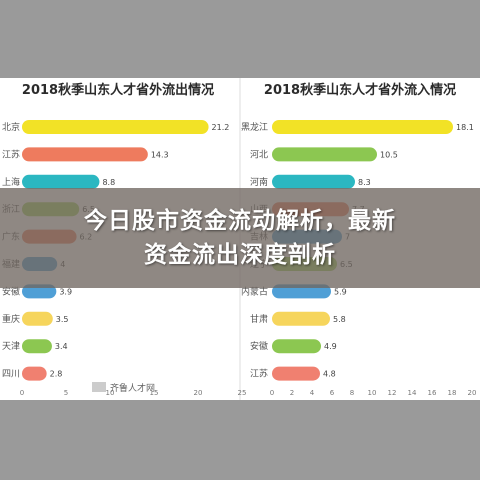  Describe the element at coordinates (352, 393) in the screenshot. I see `right-axis-tick-label: 8` at that location.